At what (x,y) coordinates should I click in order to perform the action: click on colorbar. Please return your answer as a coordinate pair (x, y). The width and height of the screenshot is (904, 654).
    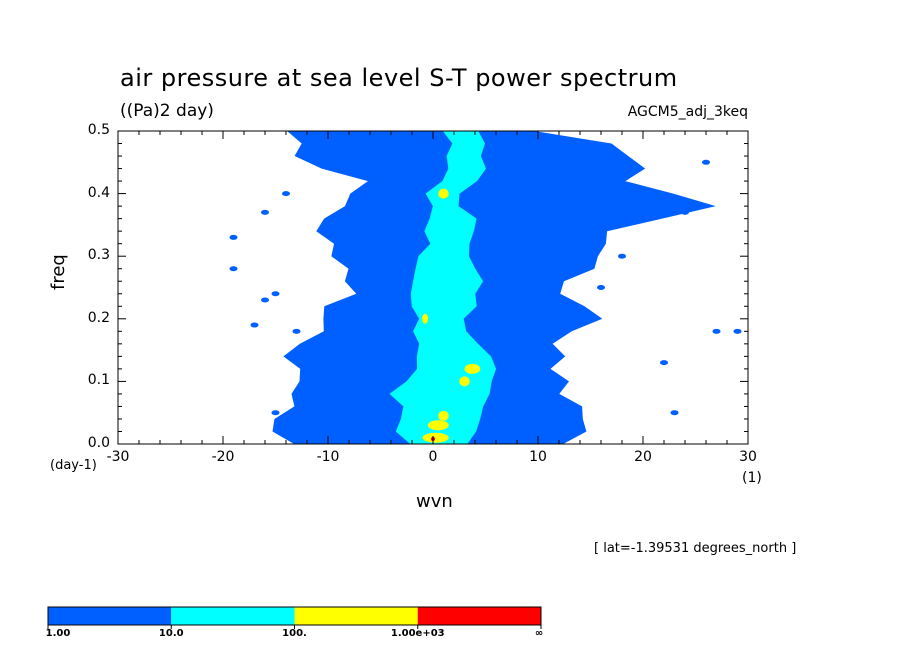
    Looking at the image, I should click on (294, 617).